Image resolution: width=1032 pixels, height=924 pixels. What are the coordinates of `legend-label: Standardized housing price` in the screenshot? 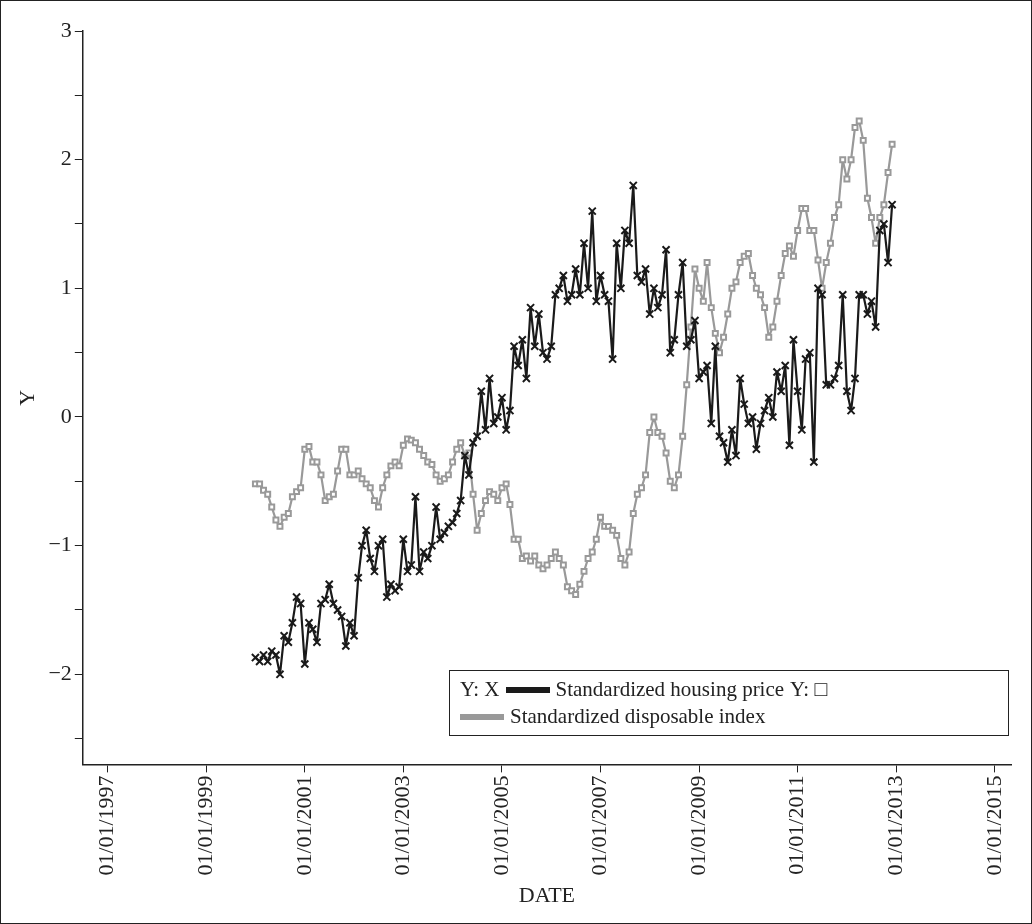 It's located at (670, 690).